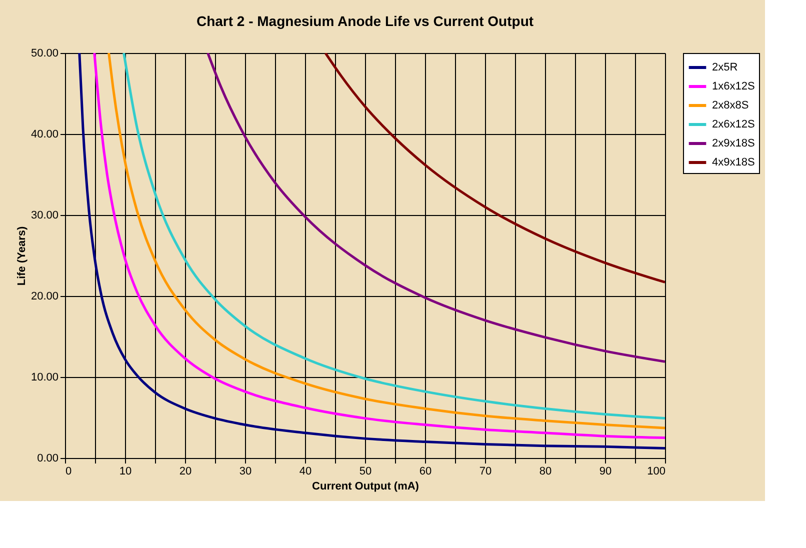  I want to click on x-tick-label: 50, so click(365, 472).